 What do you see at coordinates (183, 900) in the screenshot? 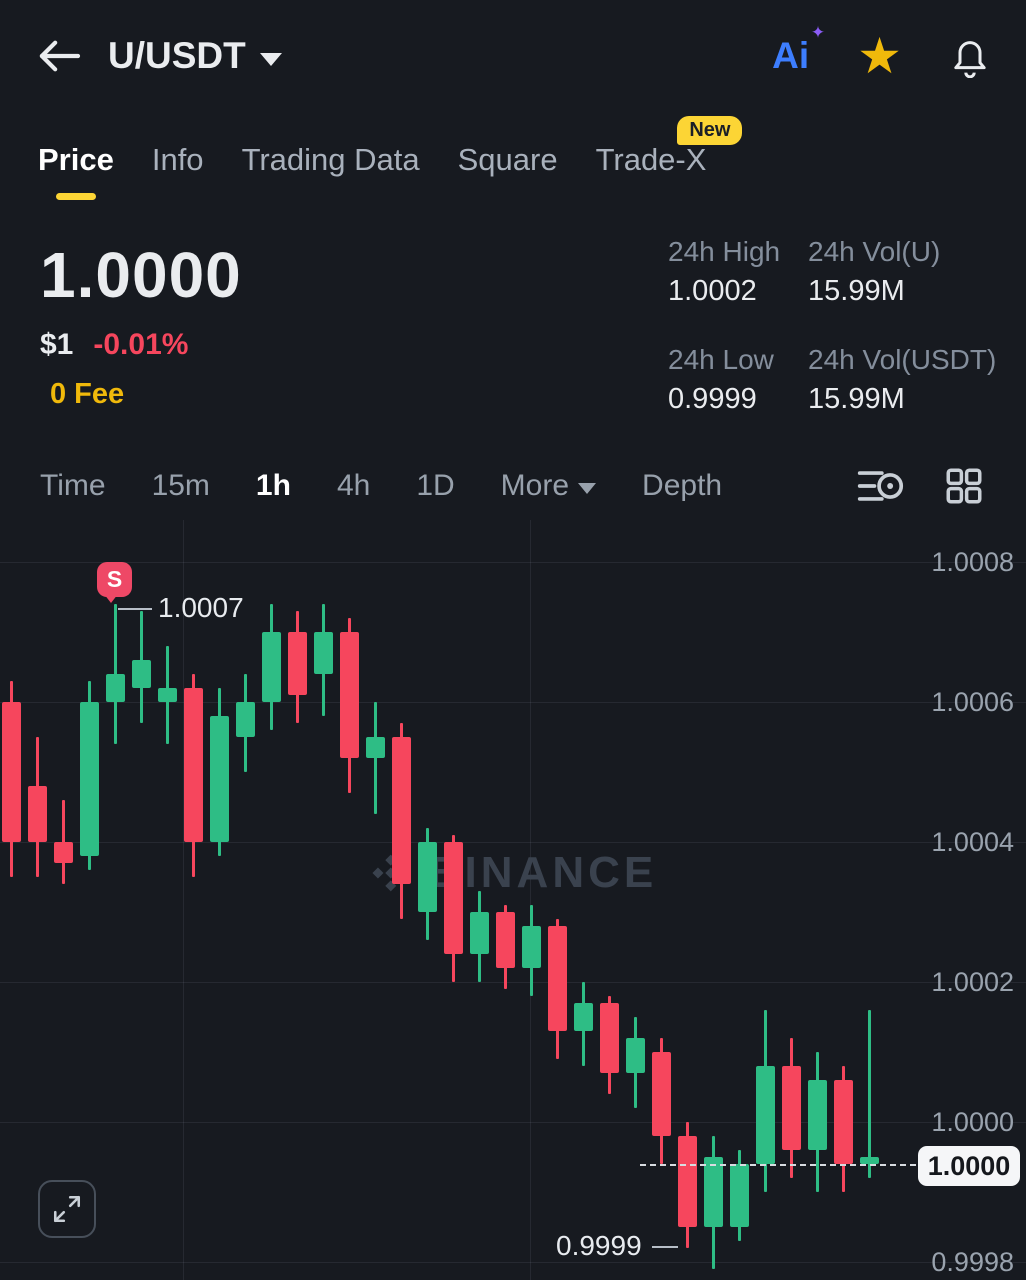
I see `gridline-vertical` at bounding box center [183, 900].